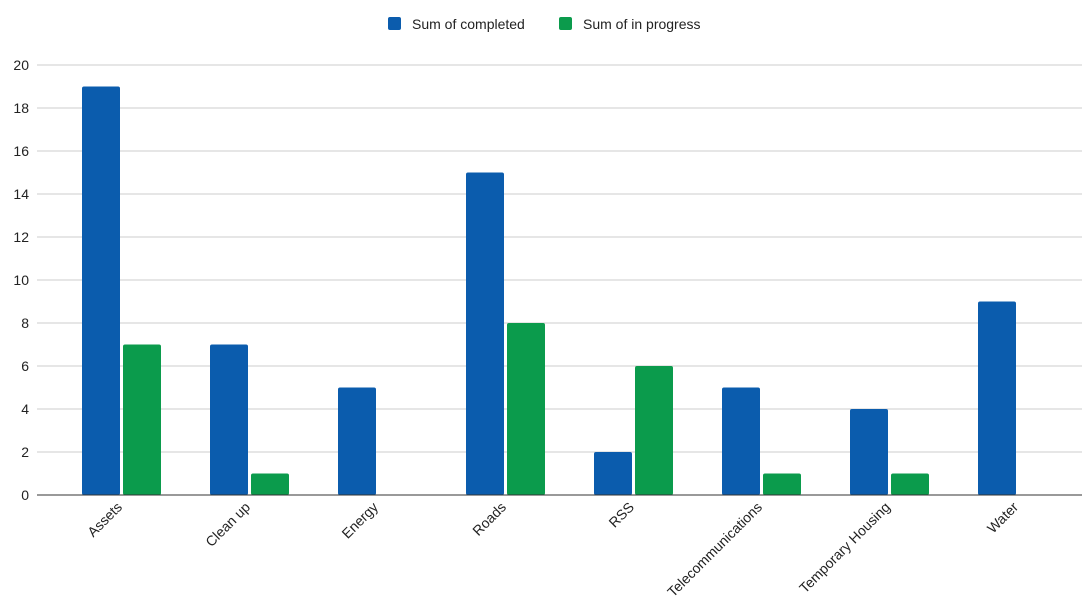 The height and width of the screenshot is (609, 1091). I want to click on x-category-label: Water, so click(1003, 518).